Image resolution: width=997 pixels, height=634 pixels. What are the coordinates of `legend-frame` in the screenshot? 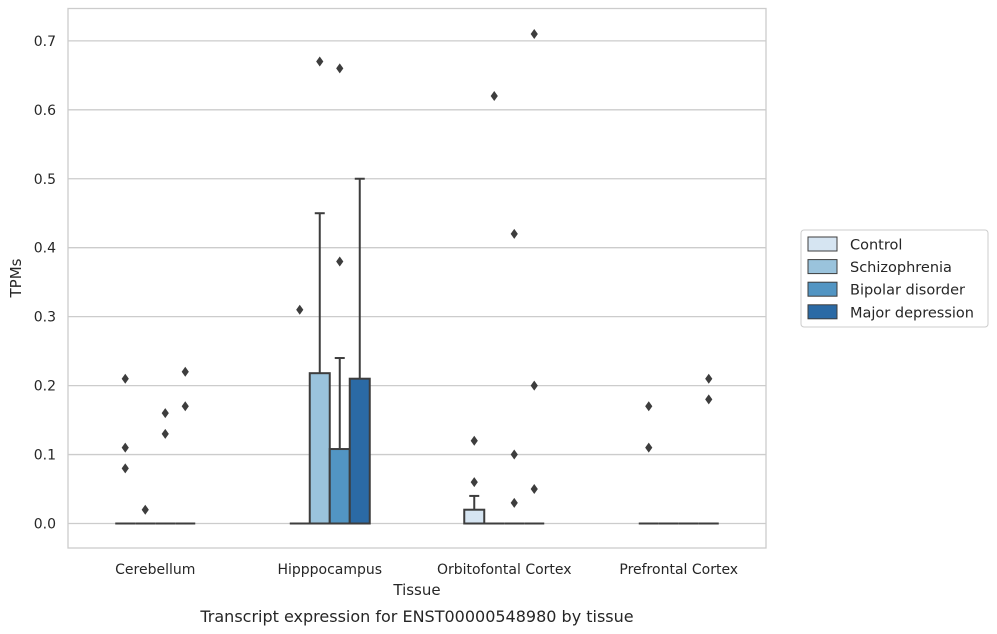 It's located at (894, 278).